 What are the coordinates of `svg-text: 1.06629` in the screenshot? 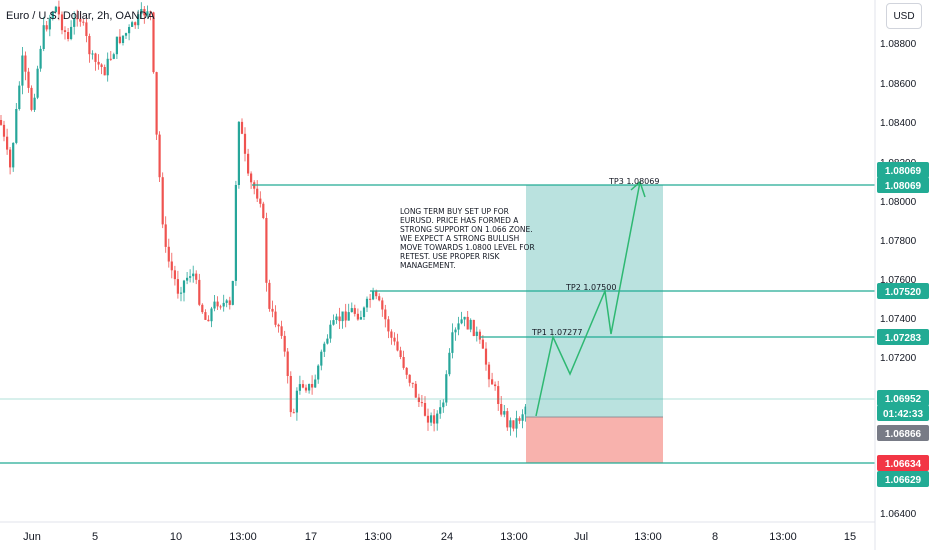 It's located at (903, 480).